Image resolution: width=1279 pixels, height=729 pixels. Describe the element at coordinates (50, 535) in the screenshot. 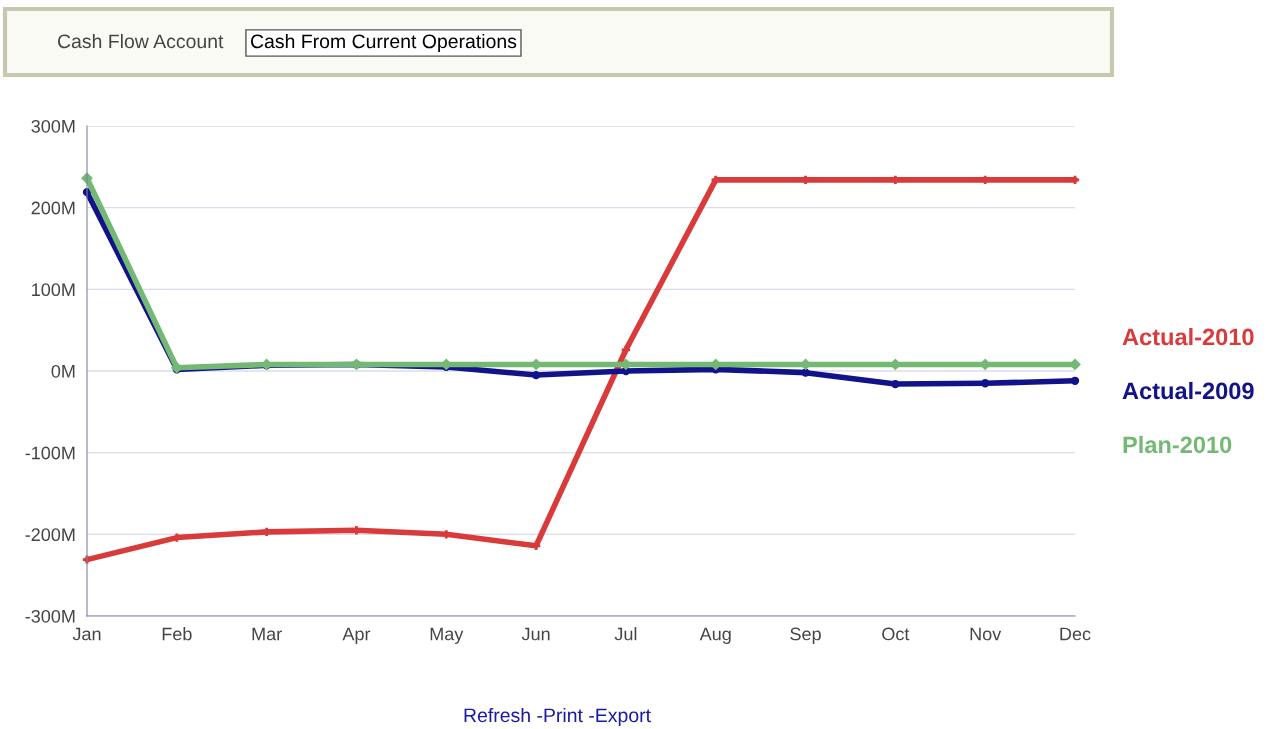

I see `y-tick-label: -200M` at that location.